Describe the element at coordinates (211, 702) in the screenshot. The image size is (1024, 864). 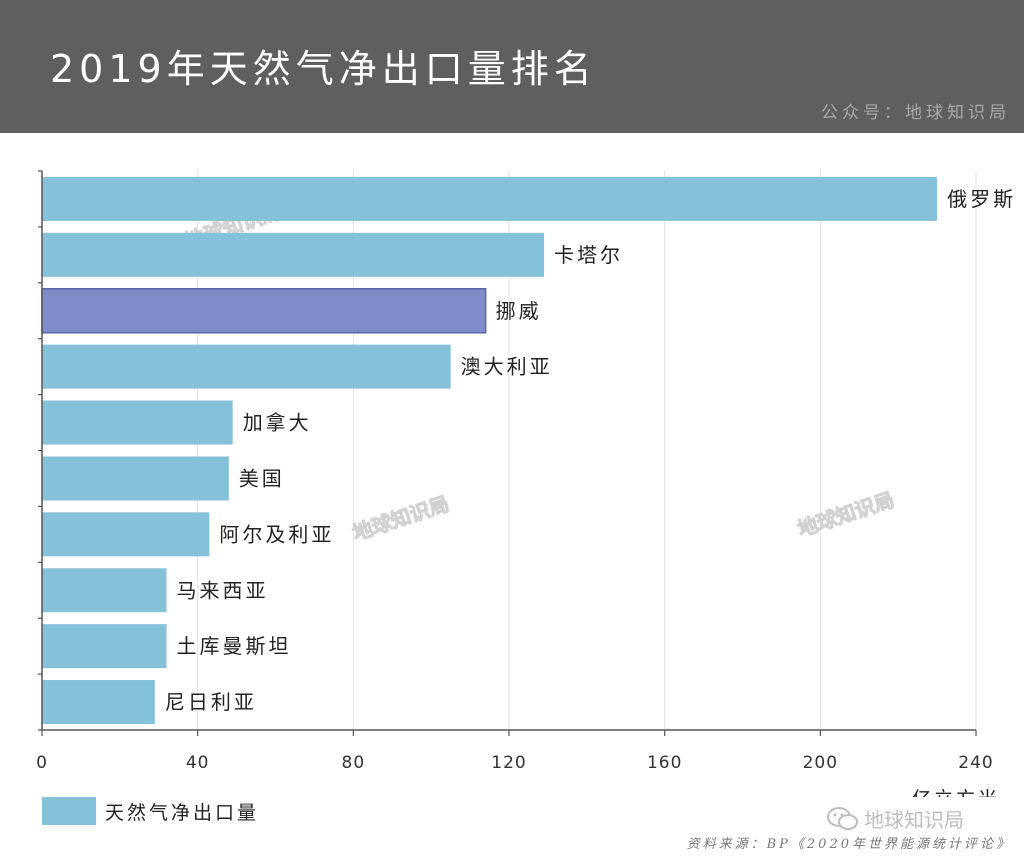
I see `category-label: 尼日利亚` at that location.